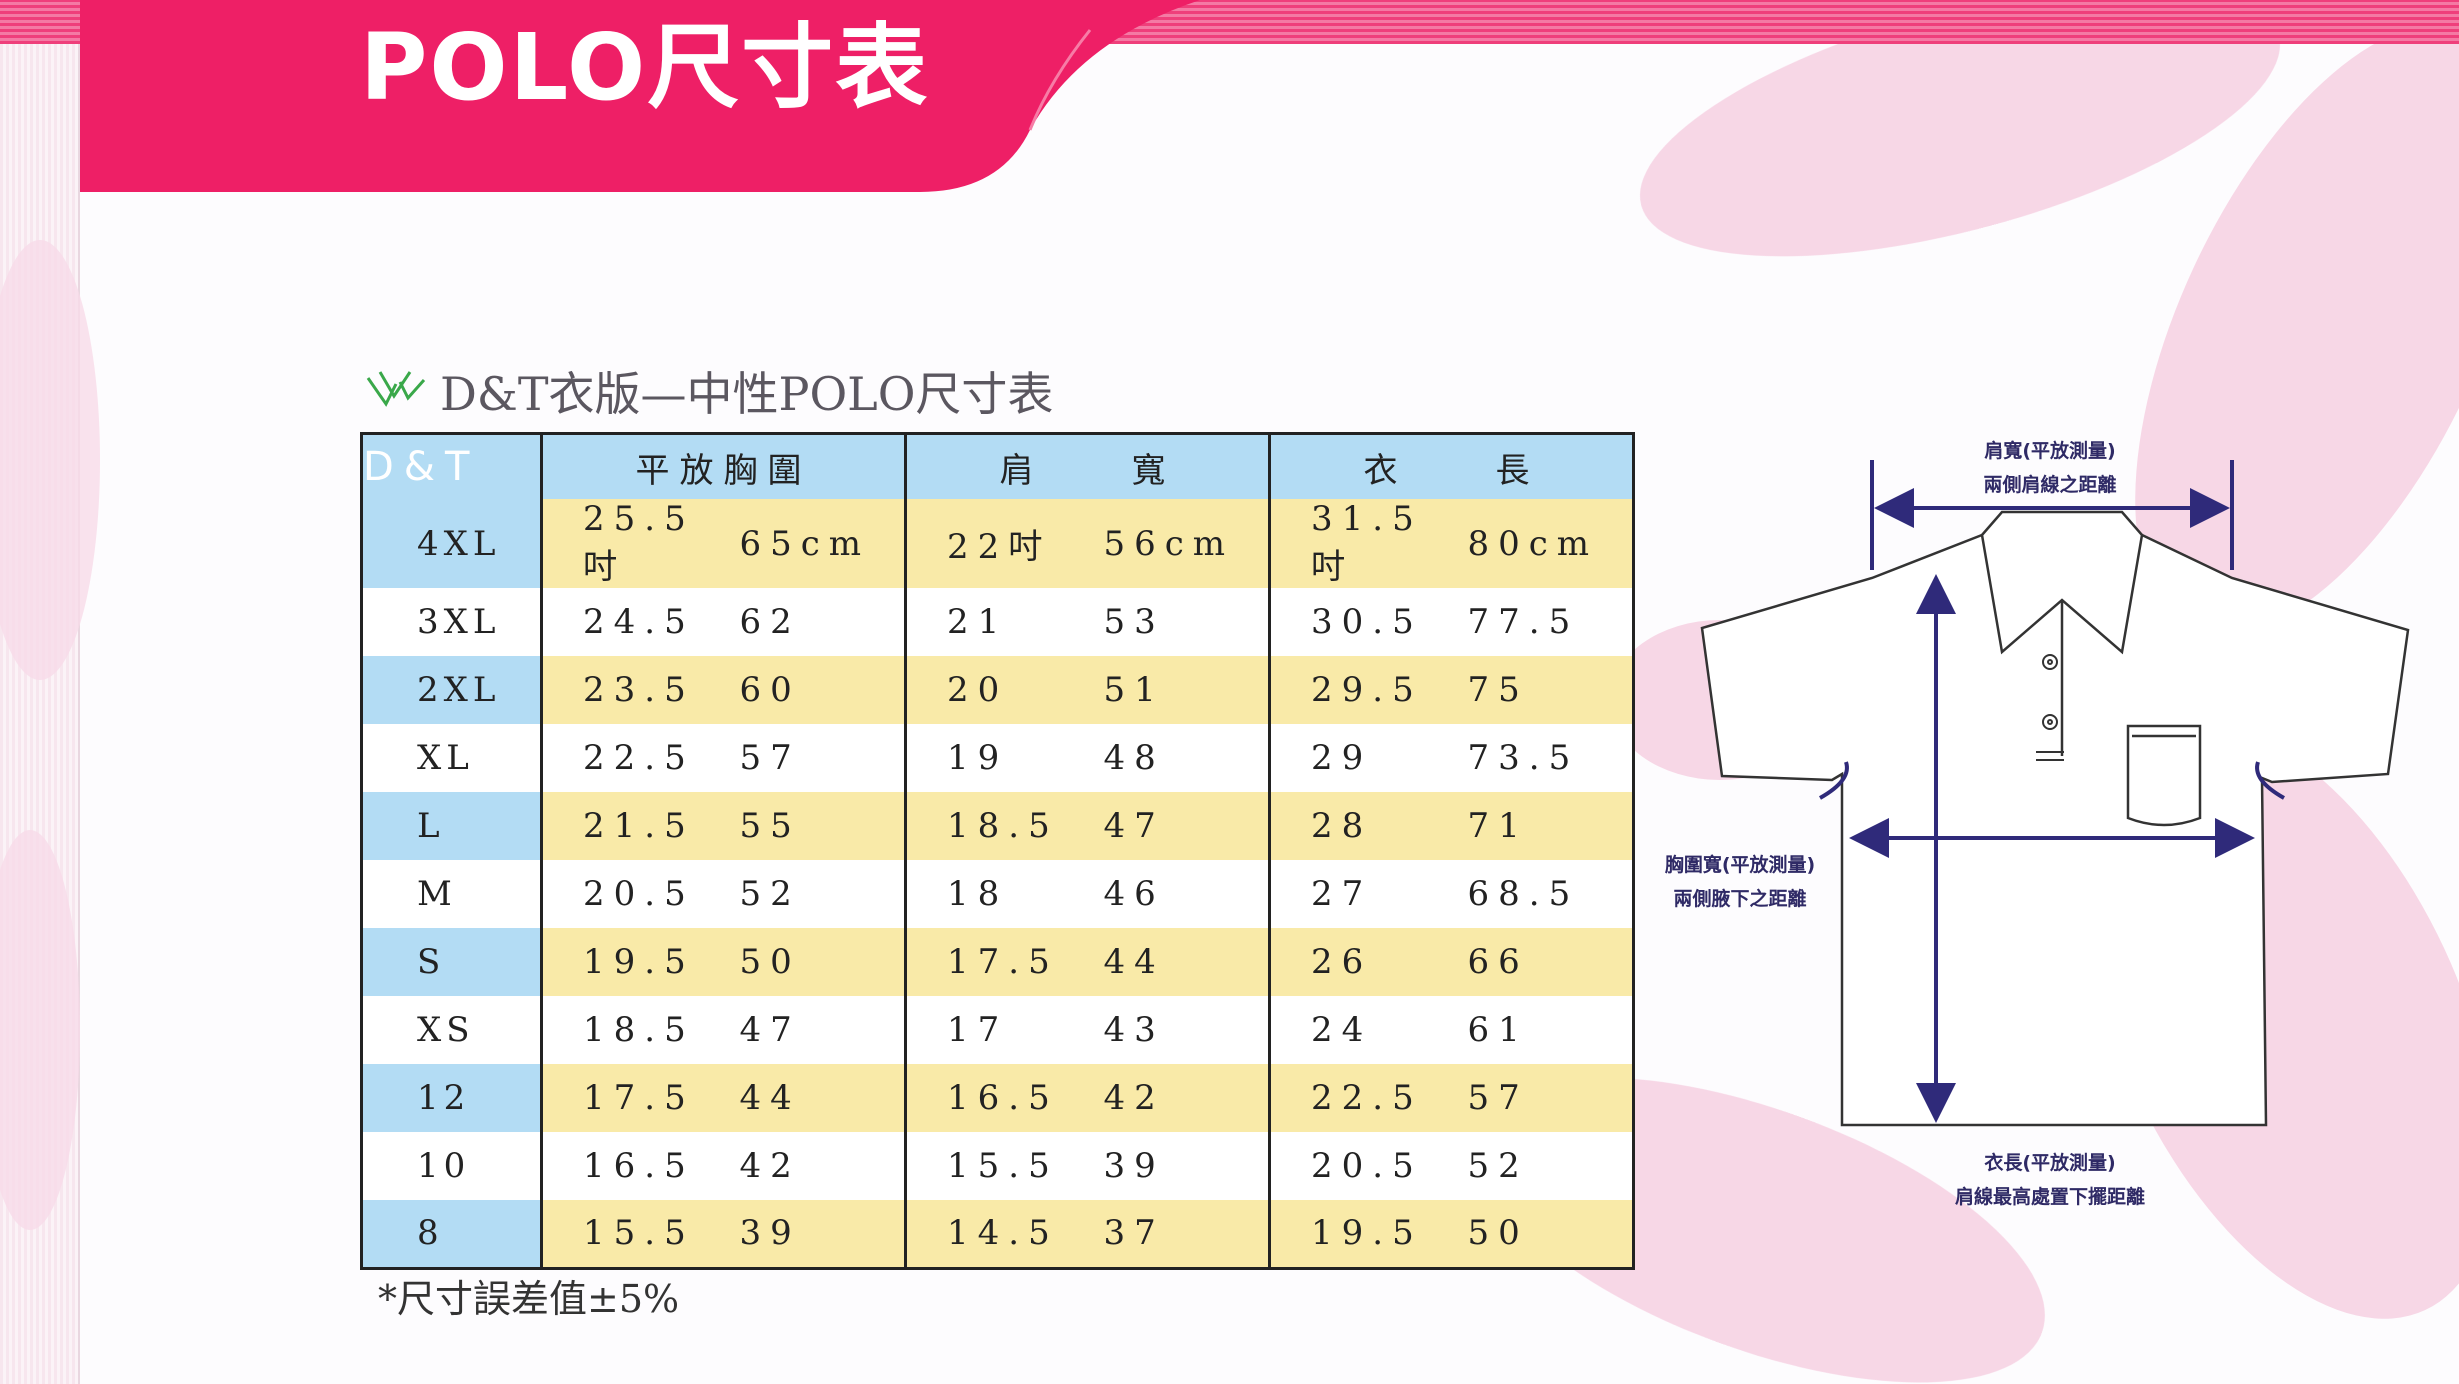 This screenshot has height=1384, width=2459. I want to click on length-cm-cell: 68.5, so click(1543, 894).